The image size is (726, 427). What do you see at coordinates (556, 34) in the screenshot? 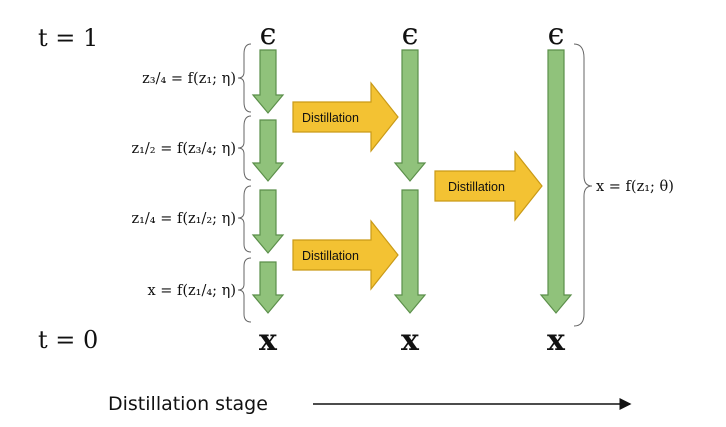
I see `epsilon-symbol-col3: ϵ` at bounding box center [556, 34].